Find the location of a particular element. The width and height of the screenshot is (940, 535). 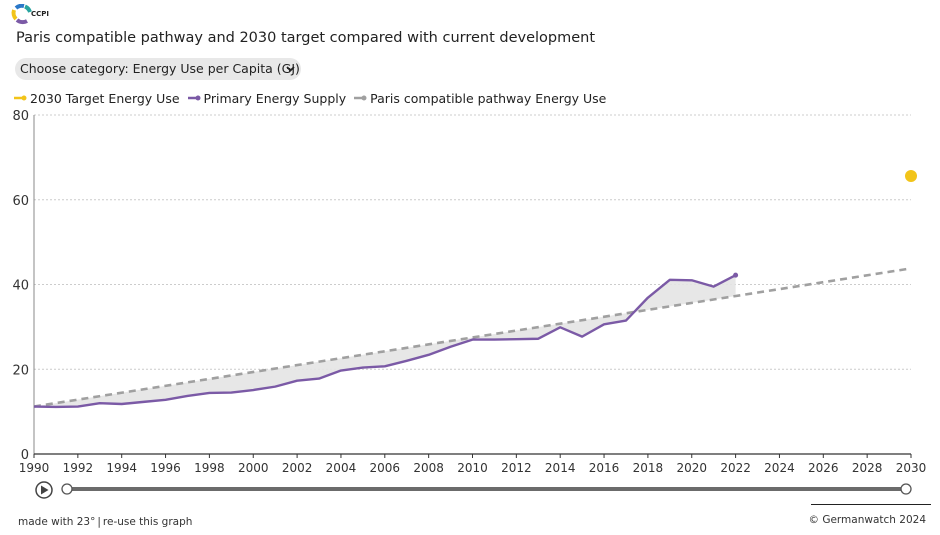

x-tick-label: 1994 is located at coordinates (121, 468).